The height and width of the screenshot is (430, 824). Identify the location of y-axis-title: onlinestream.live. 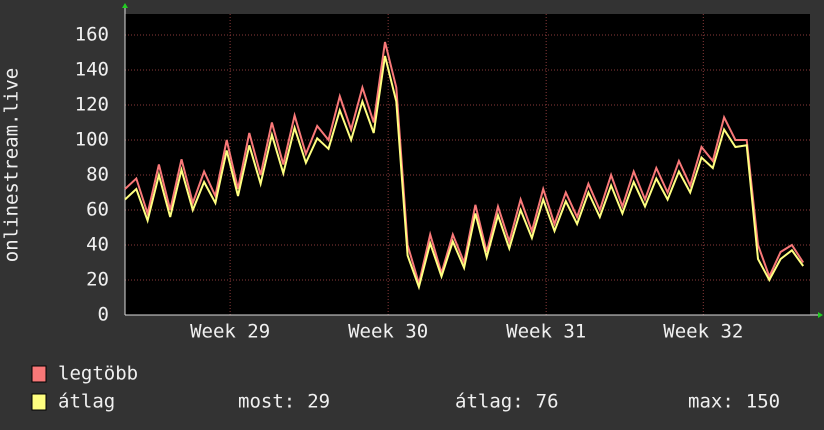
(12, 165).